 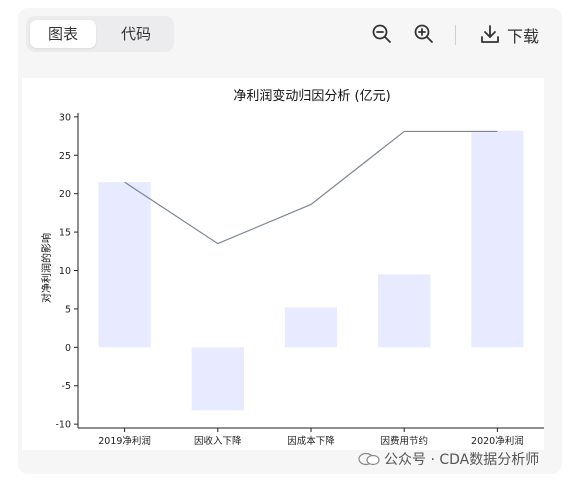 I want to click on y-tick-label: -5, so click(x=66, y=386).